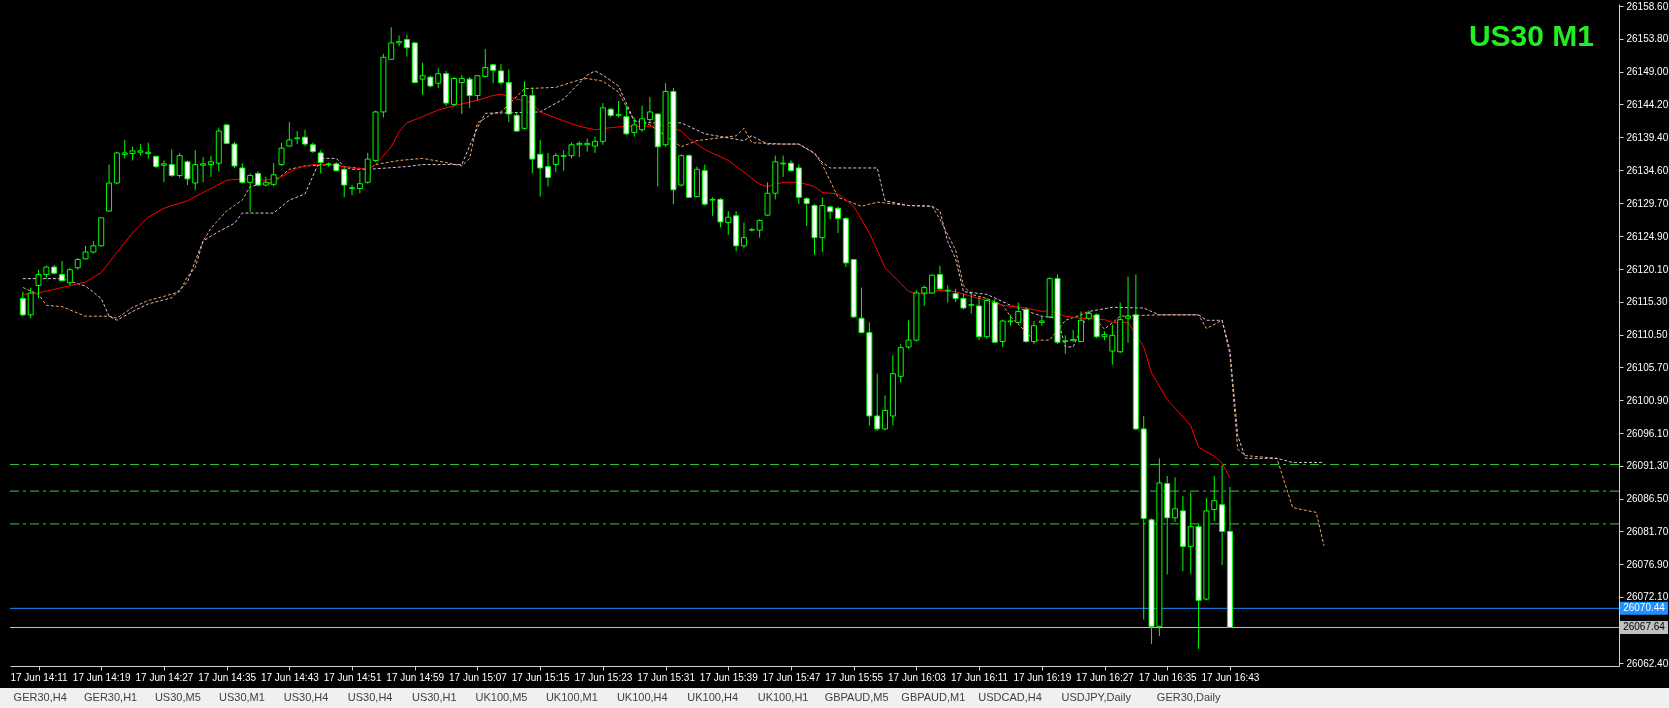 This screenshot has height=708, width=1669. What do you see at coordinates (1647, 335) in the screenshot?
I see `y-tick-label: 26110.50` at bounding box center [1647, 335].